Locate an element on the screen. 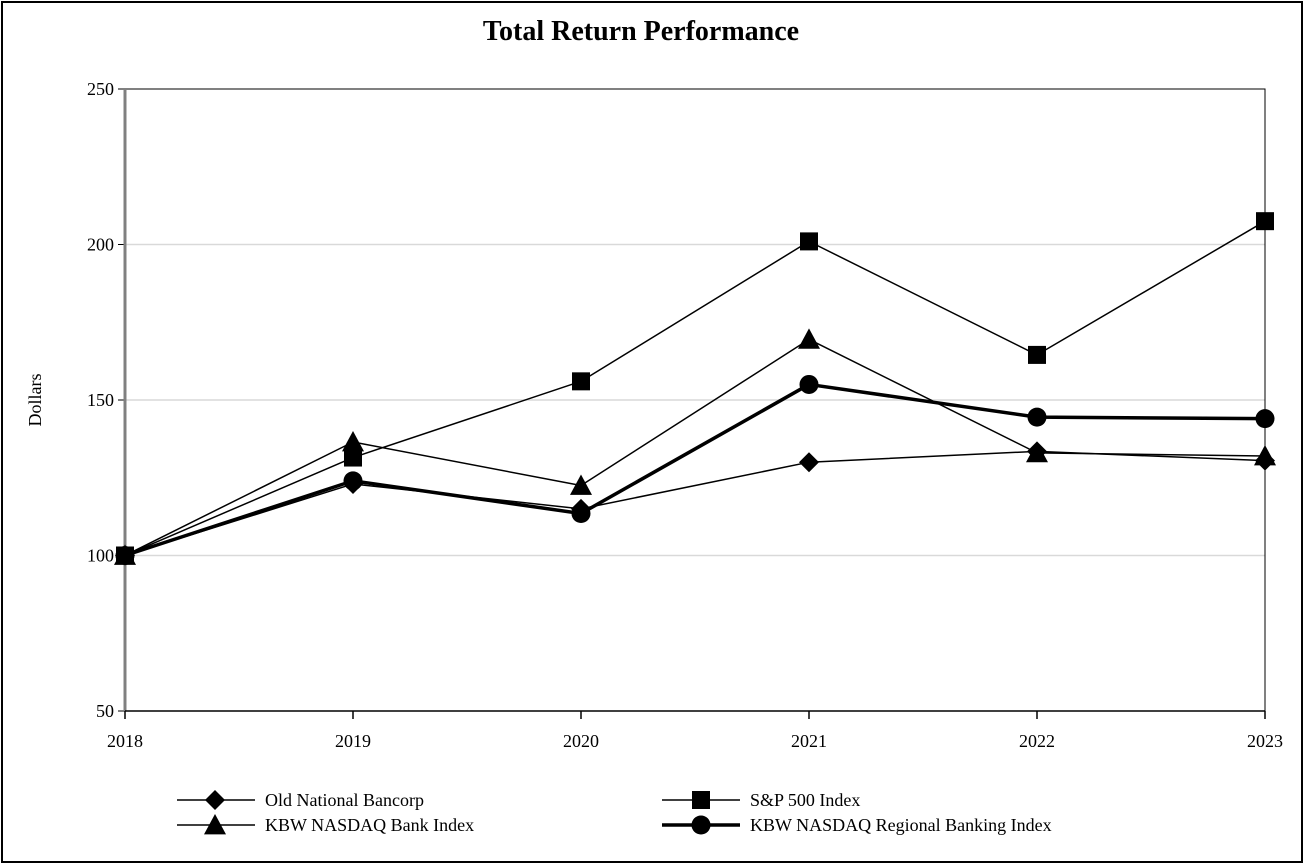 Image resolution: width=1304 pixels, height=864 pixels. legend-entry-square: S&P 500 Index is located at coordinates (761, 800).